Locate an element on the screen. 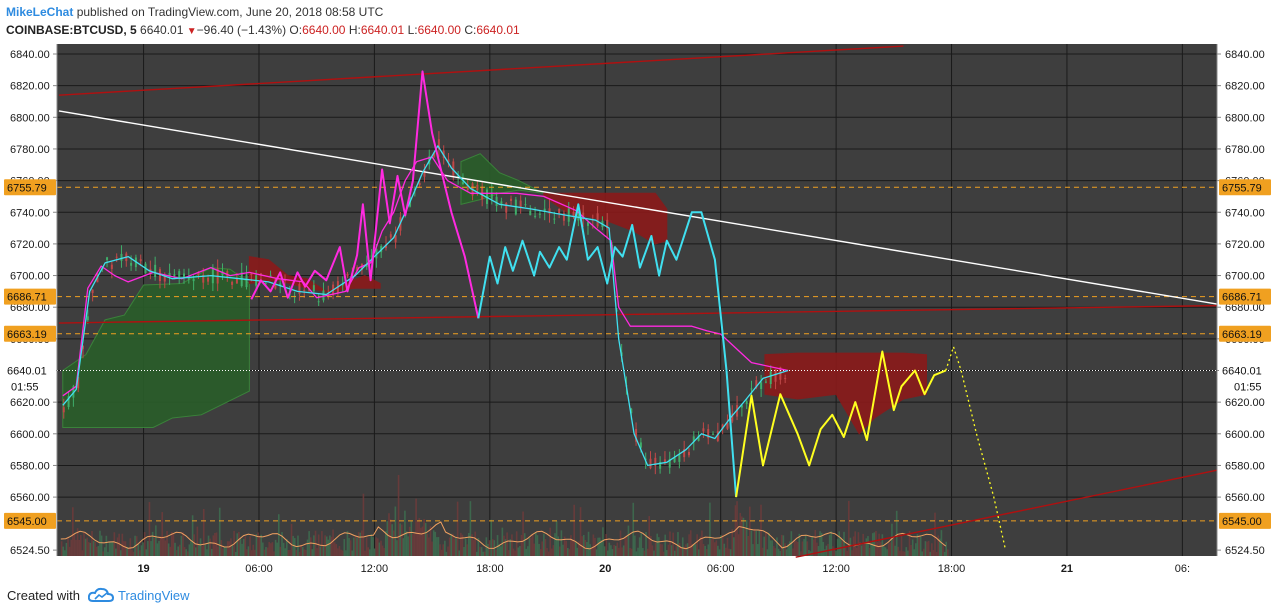  tradingview-link: TradingView is located at coordinates (154, 595).